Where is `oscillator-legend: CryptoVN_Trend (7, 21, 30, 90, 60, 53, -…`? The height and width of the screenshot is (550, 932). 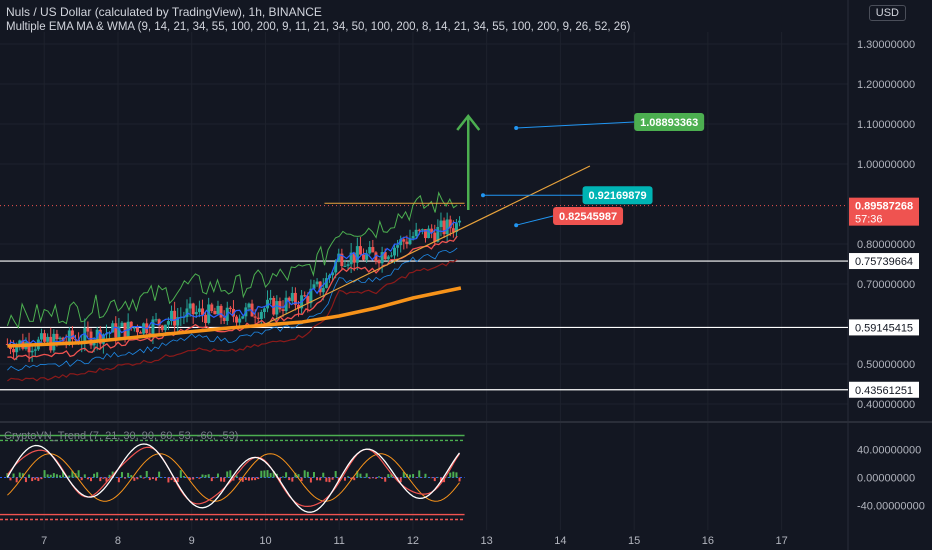 oscillator-legend: CryptoVN_Trend (7, 21, 30, 90, 60, 53, -… is located at coordinates (121, 436).